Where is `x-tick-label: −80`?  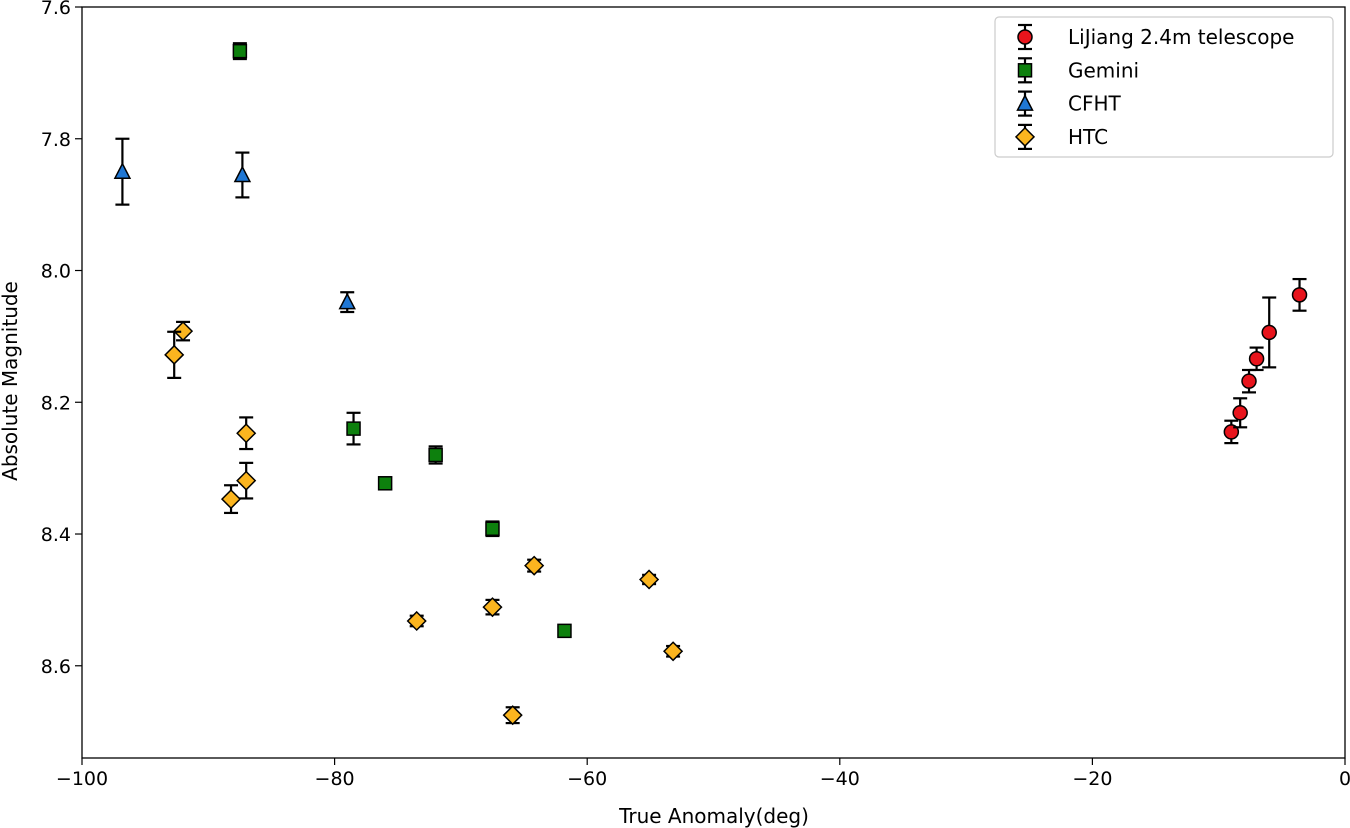
x-tick-label: −80 is located at coordinates (335, 779).